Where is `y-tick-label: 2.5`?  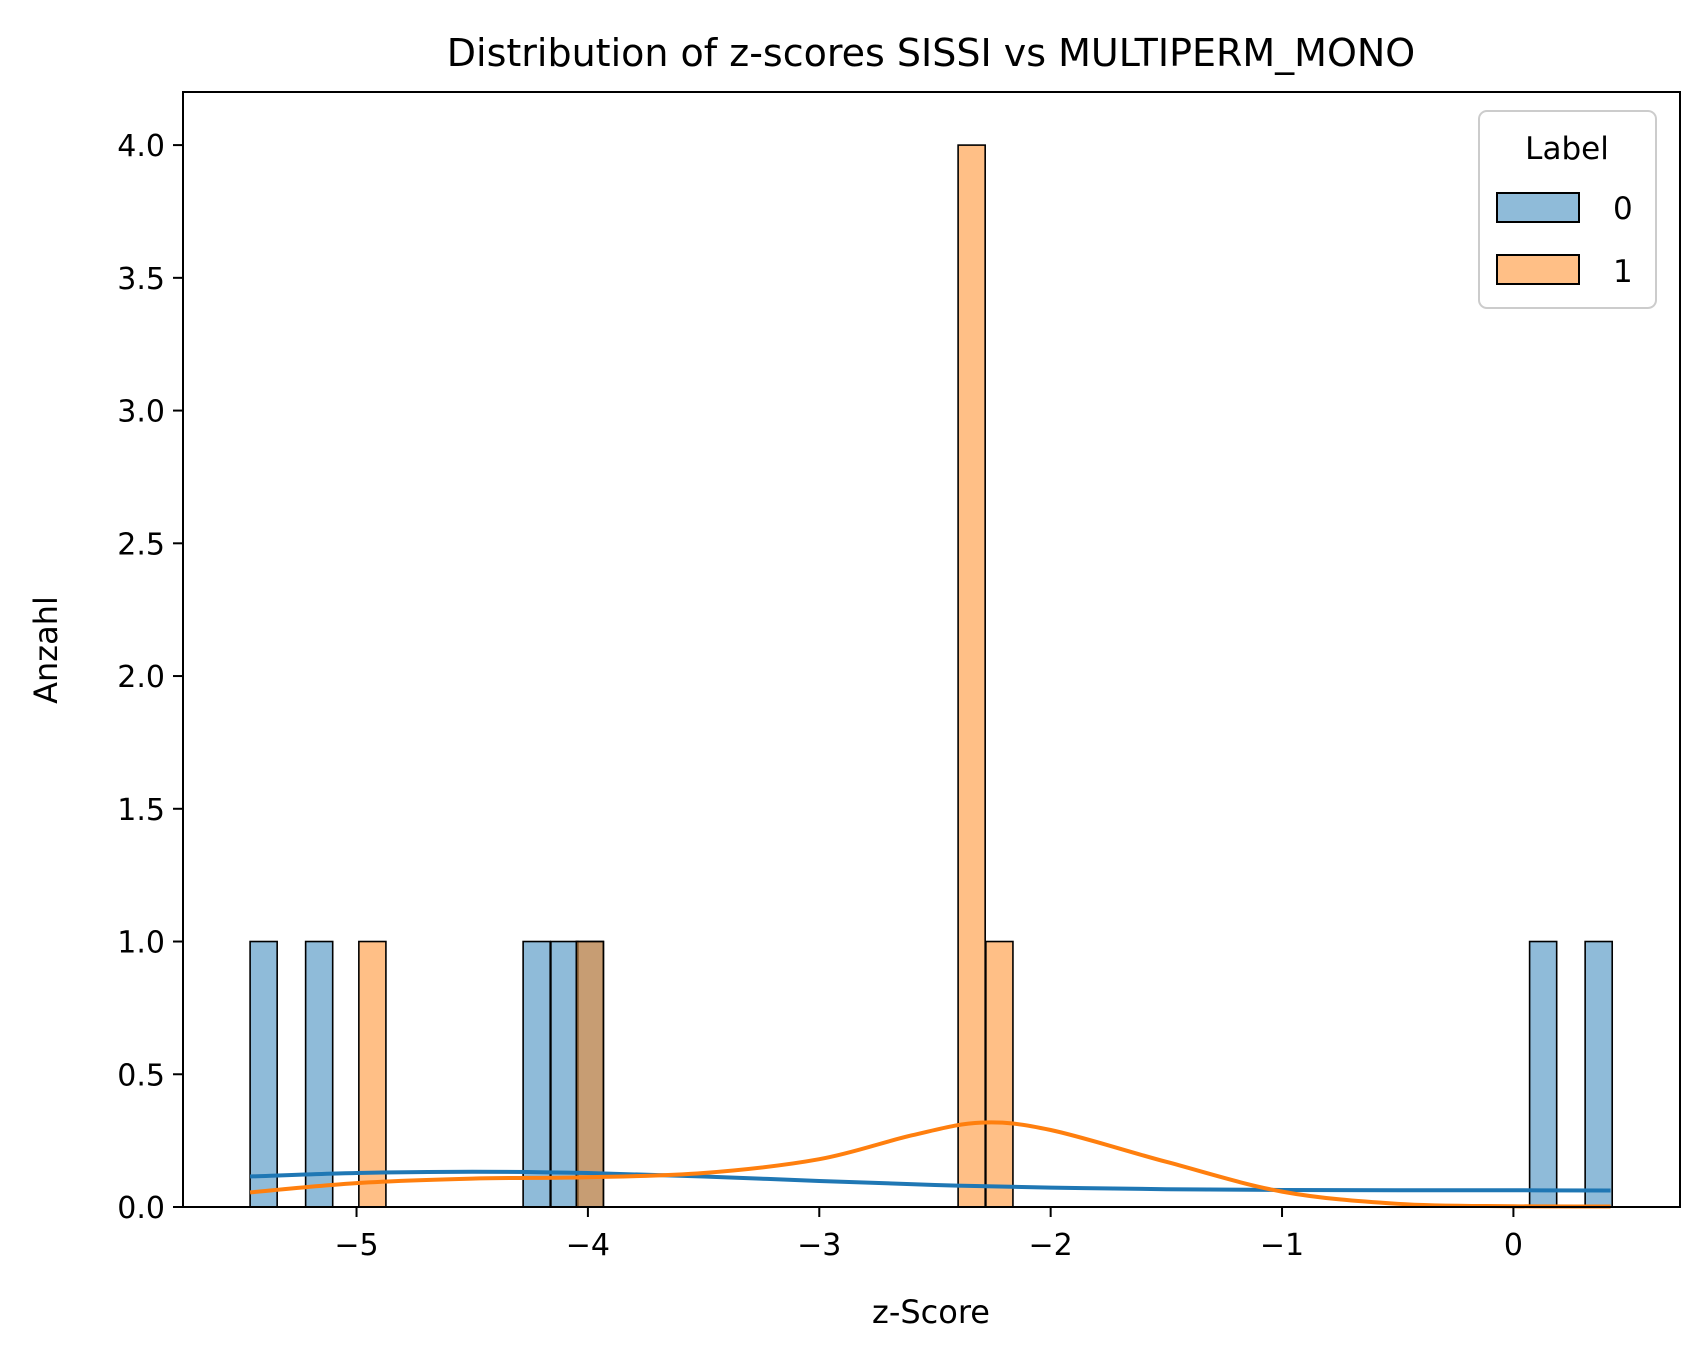
y-tick-label: 2.5 is located at coordinates (141, 544).